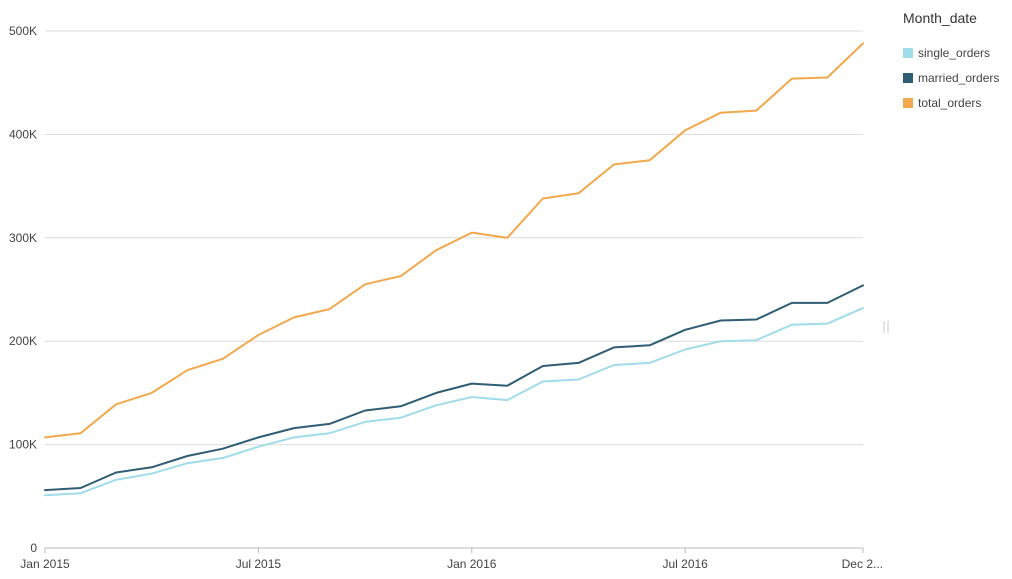  What do you see at coordinates (958, 78) in the screenshot?
I see `legend-label: married_orders` at bounding box center [958, 78].